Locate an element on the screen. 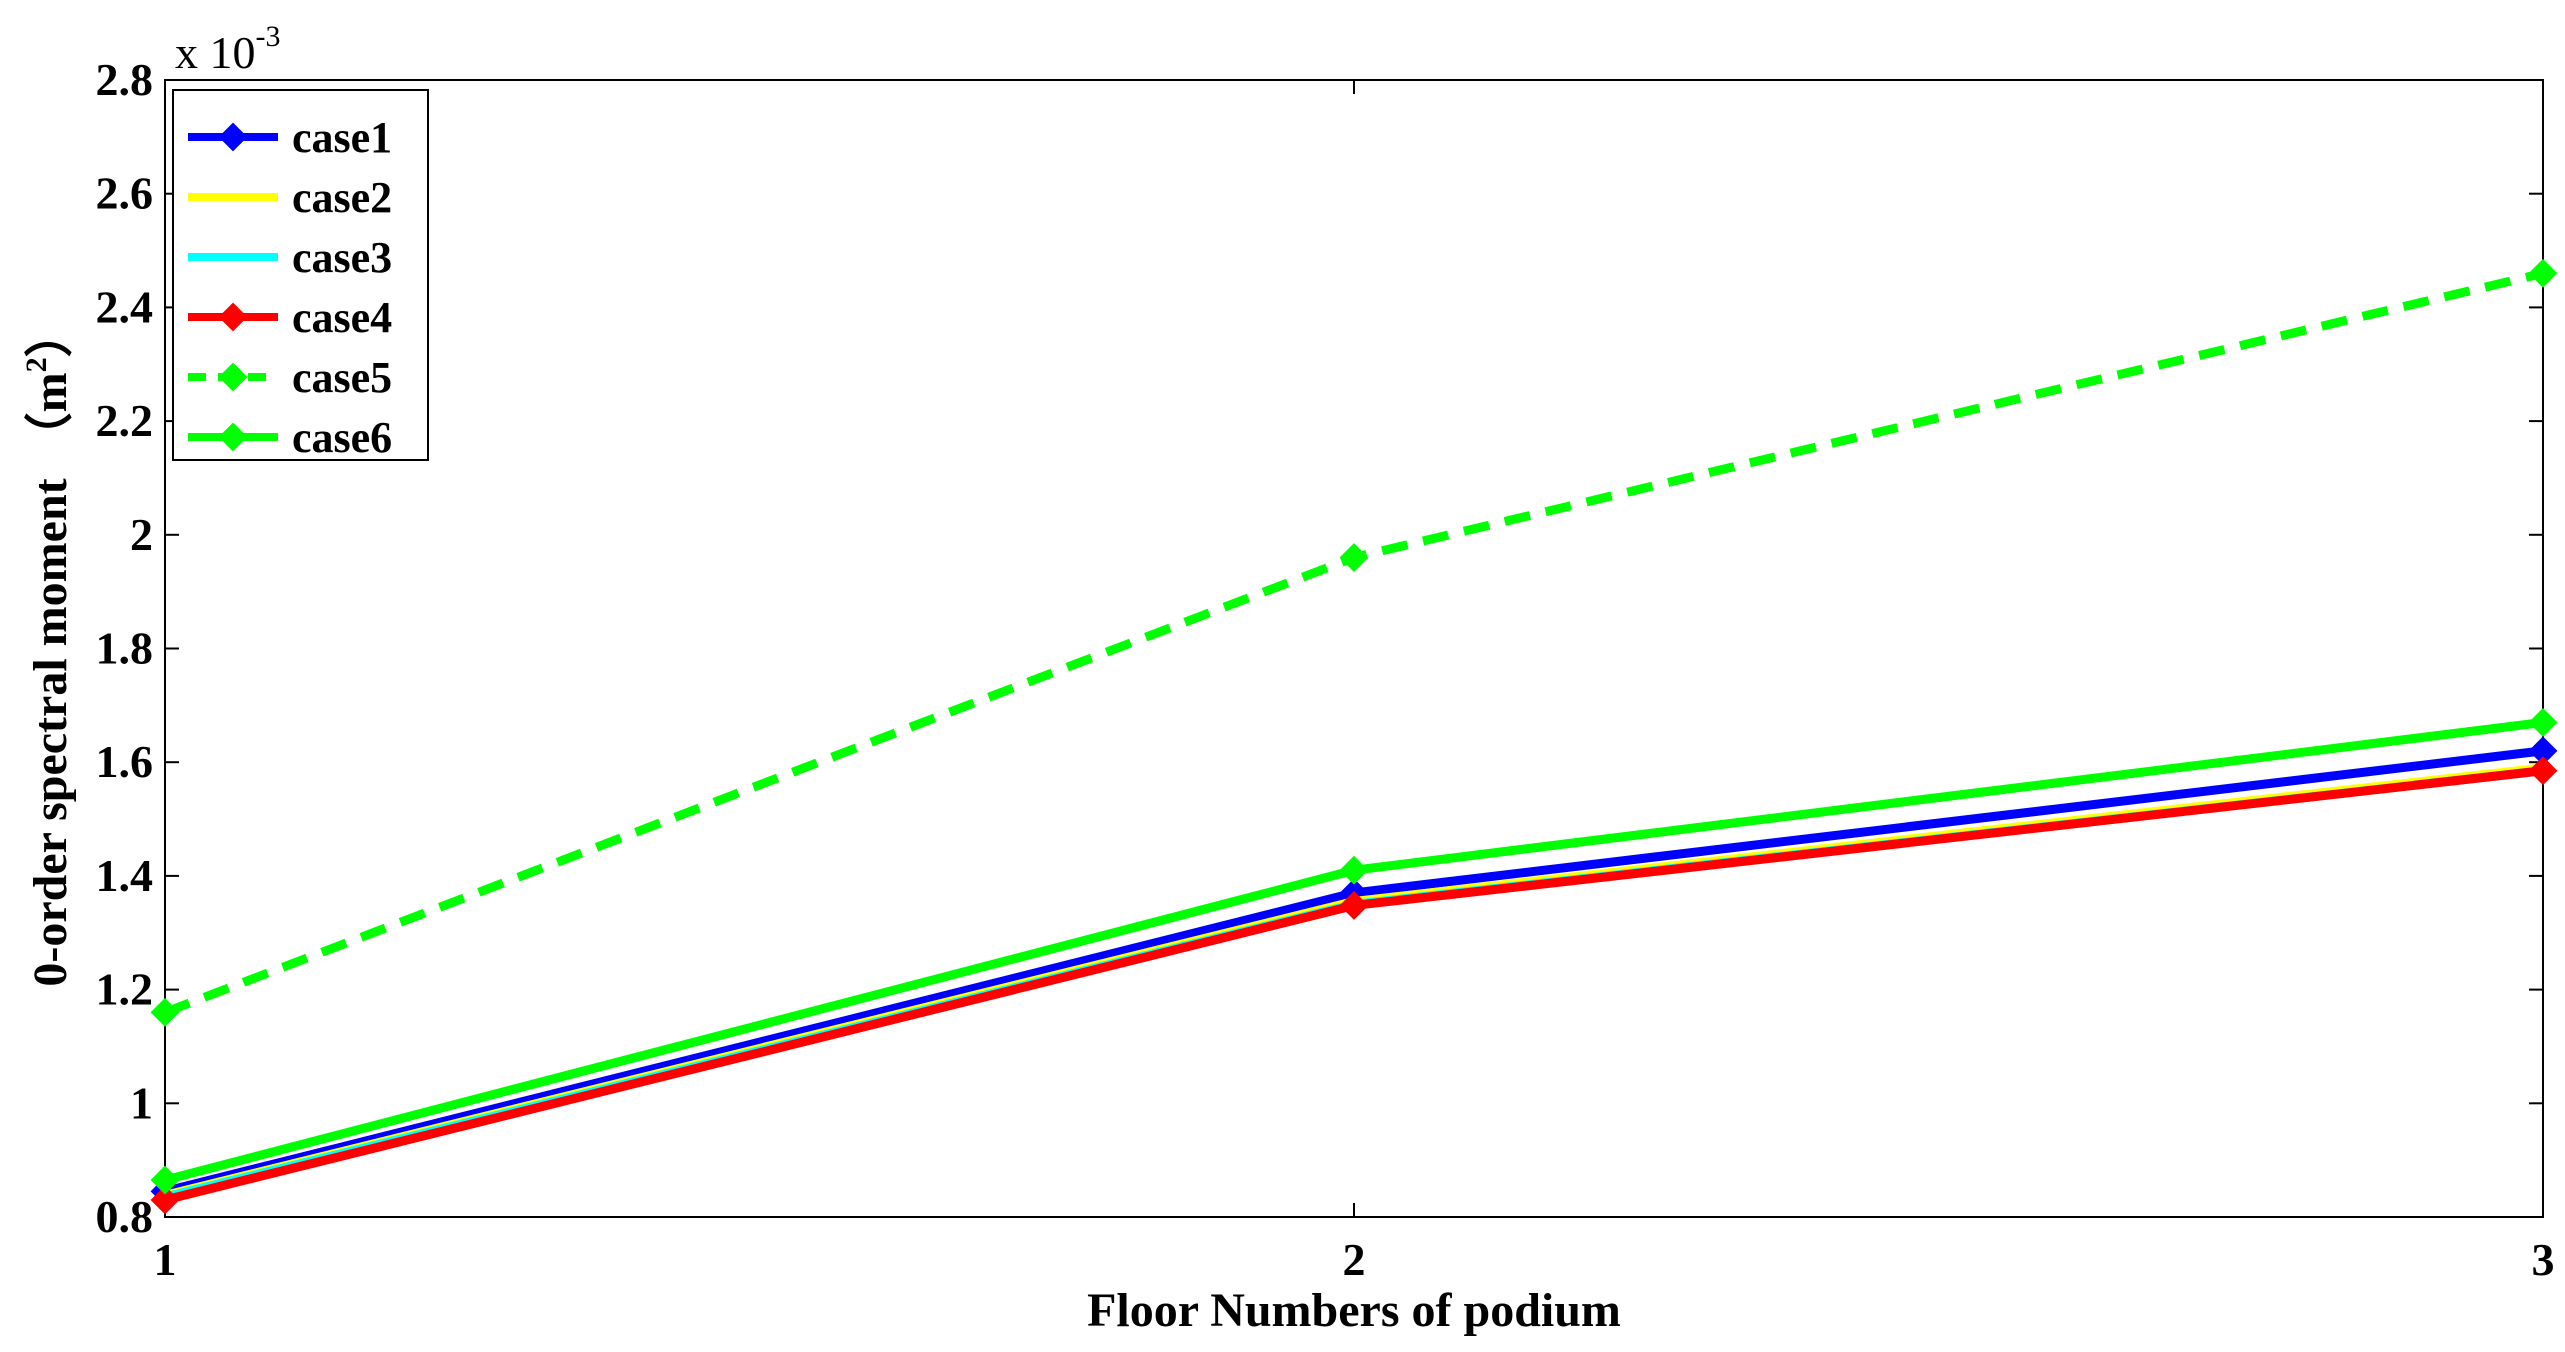 This screenshot has height=1352, width=2565. x-tick-label: 3 is located at coordinates (2543, 1259).